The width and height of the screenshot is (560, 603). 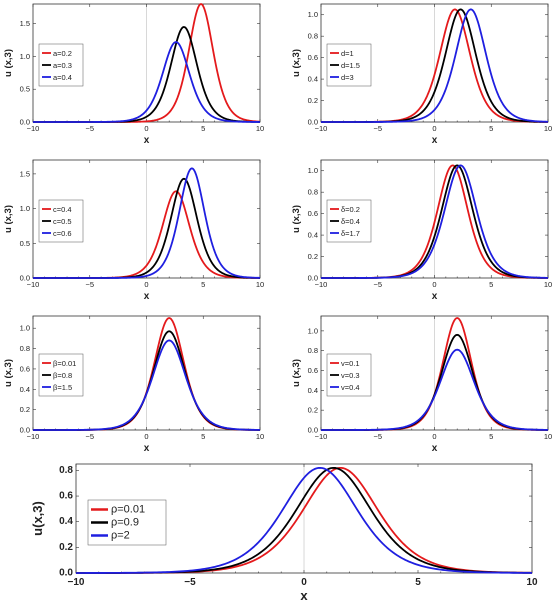 What do you see at coordinates (37, 518) in the screenshot?
I see `y-axis-label: u(x,3)` at bounding box center [37, 518].